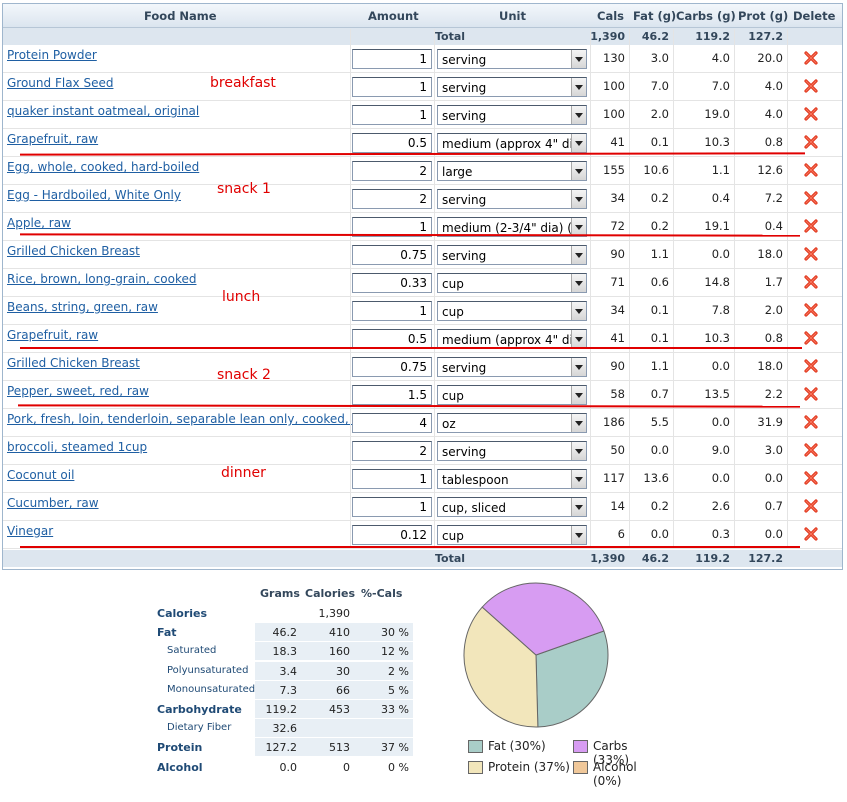 This screenshot has width=847, height=802. What do you see at coordinates (392, 423) in the screenshot?
I see `amount-input: 4` at bounding box center [392, 423].